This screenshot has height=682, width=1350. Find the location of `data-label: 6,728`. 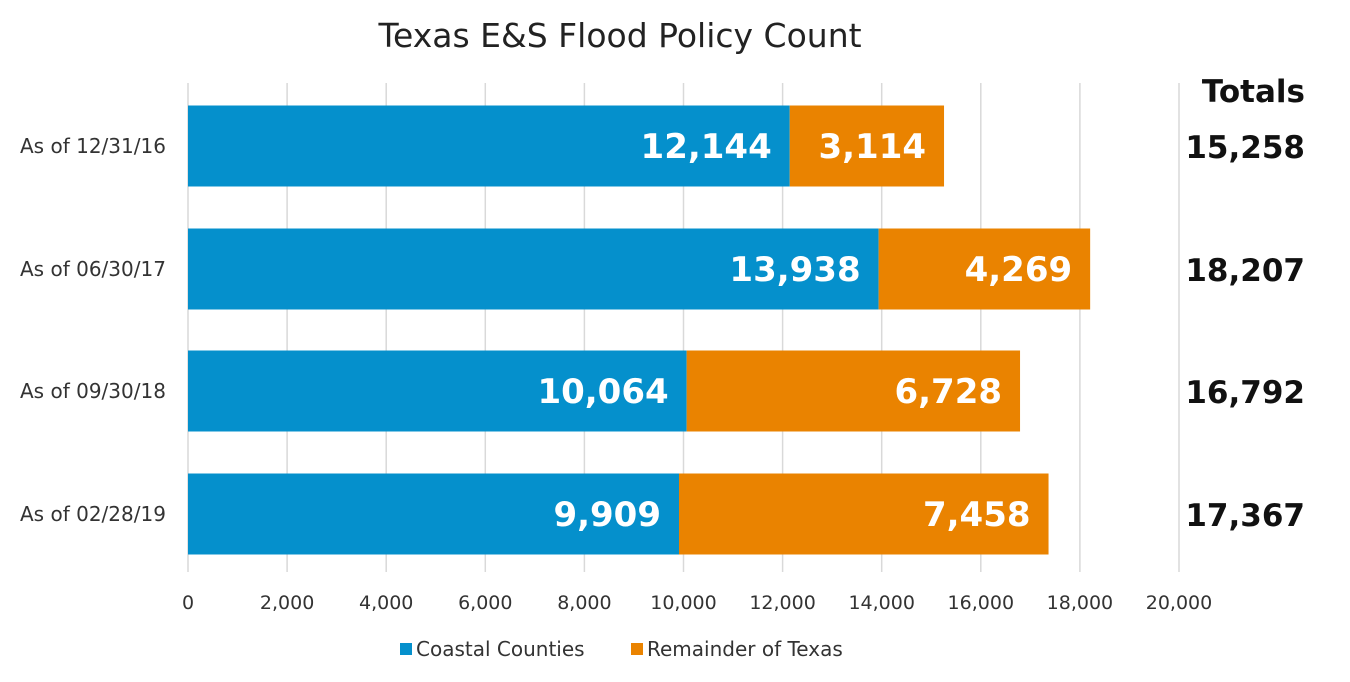

data-label: 6,728 is located at coordinates (948, 392).